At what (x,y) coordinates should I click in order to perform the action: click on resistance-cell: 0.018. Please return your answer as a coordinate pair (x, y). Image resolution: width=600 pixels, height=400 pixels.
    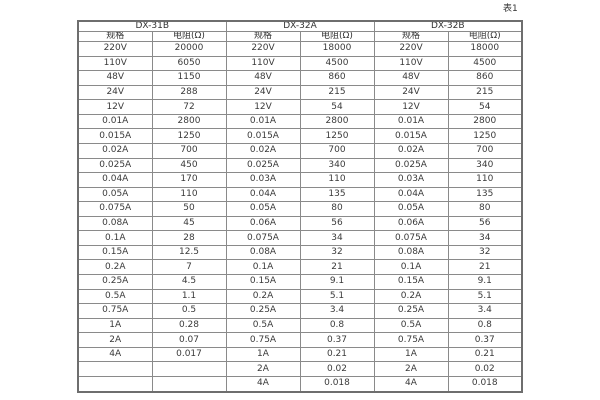
    Looking at the image, I should click on (485, 384).